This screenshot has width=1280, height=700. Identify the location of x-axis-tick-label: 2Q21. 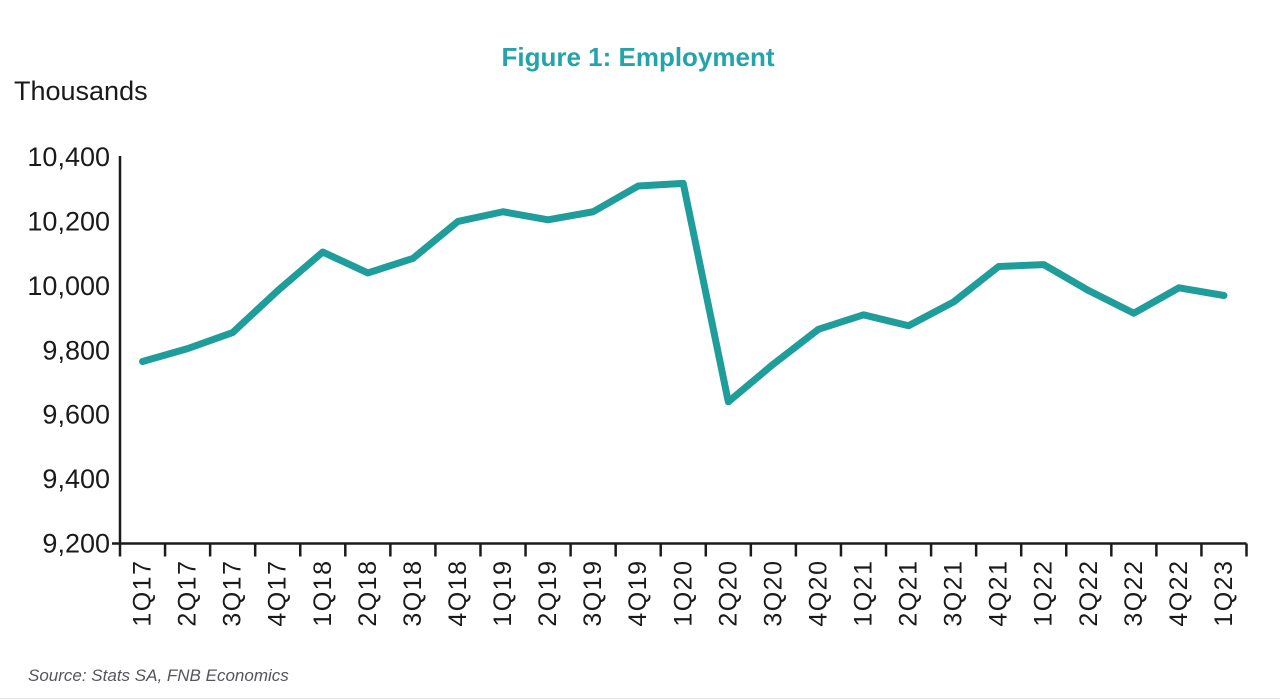
(909, 593).